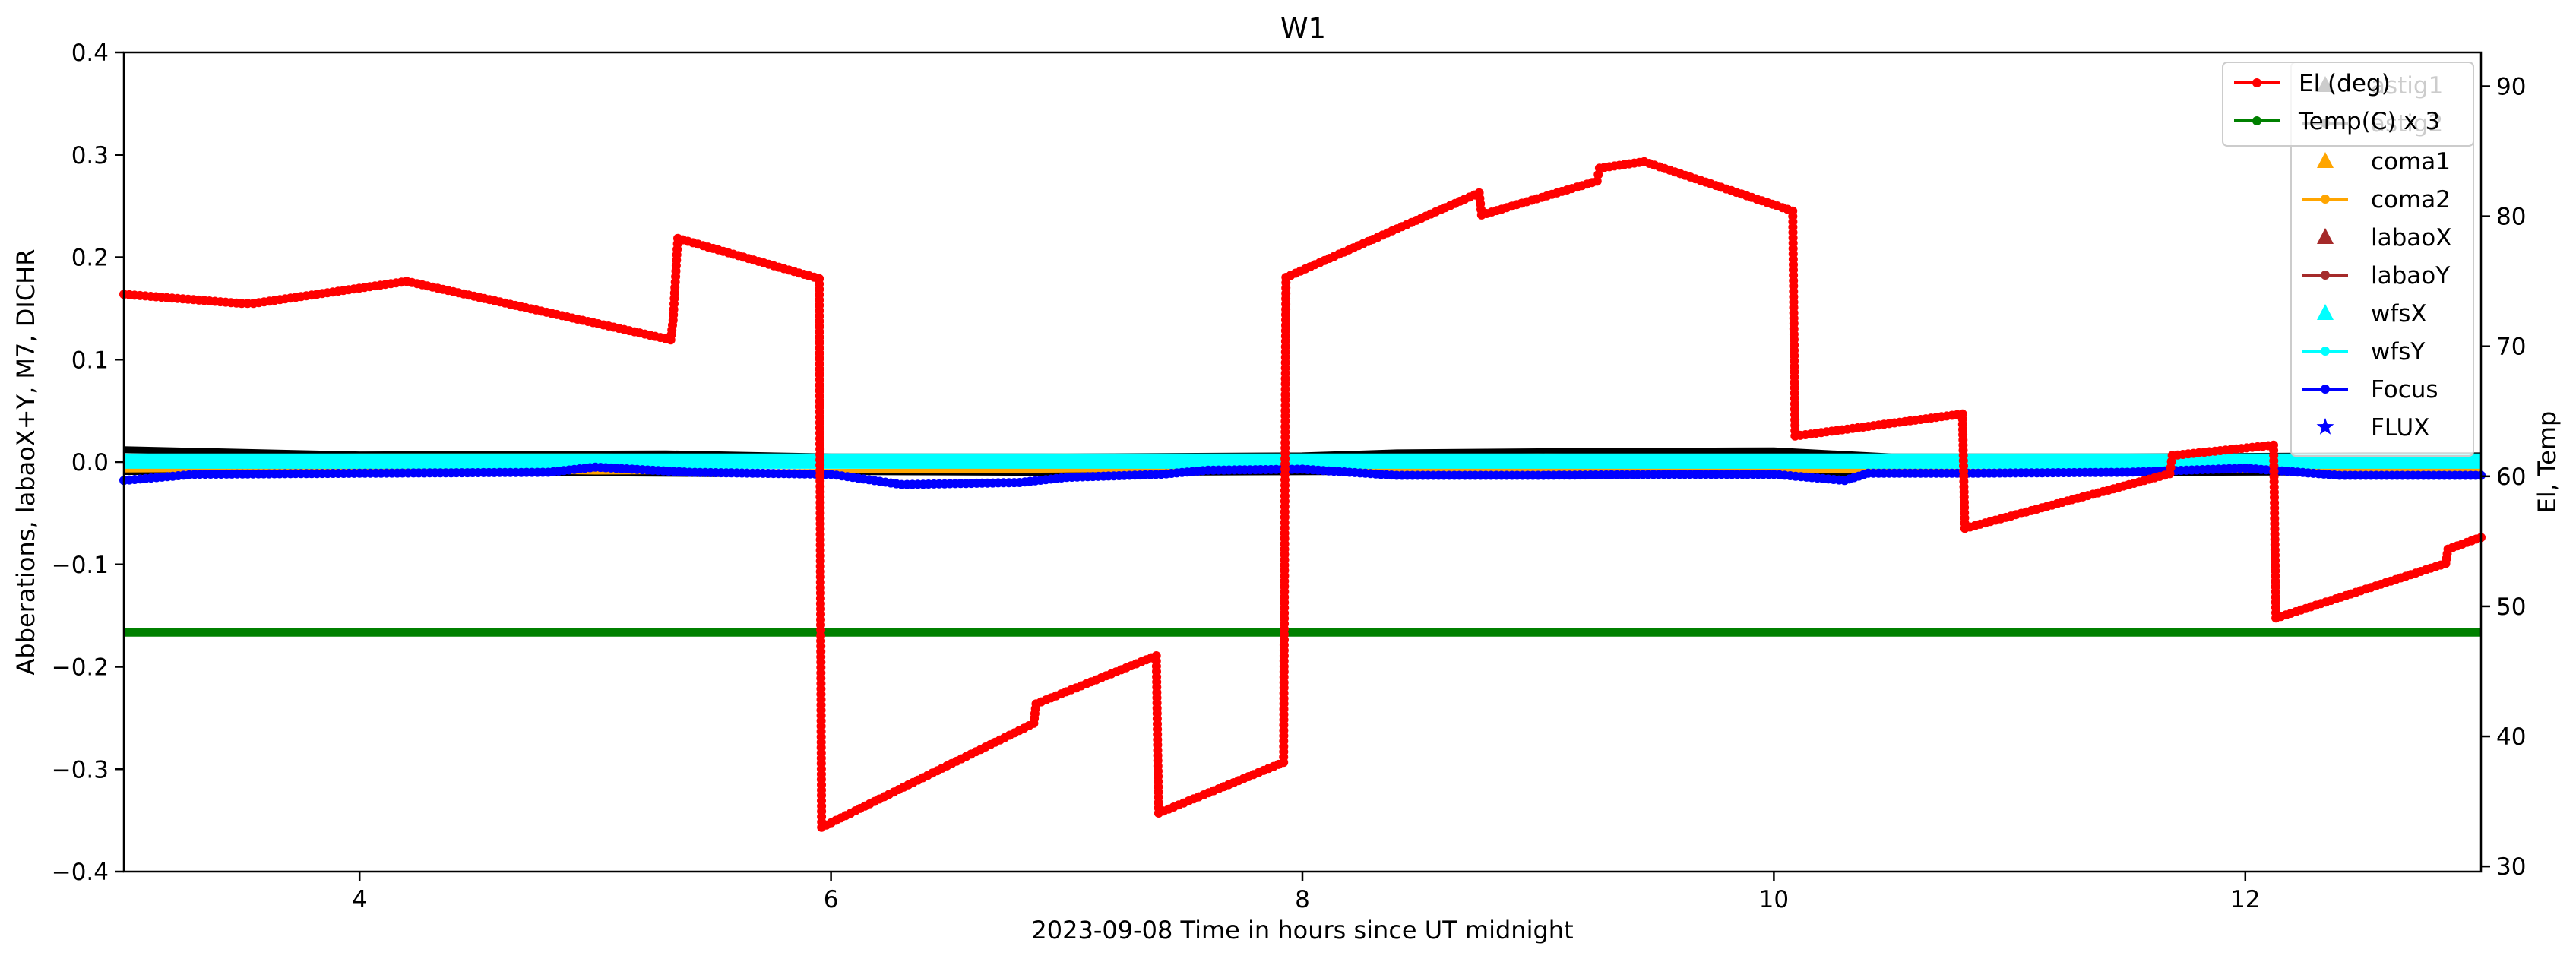  I want to click on legend-wfsx-marker, so click(2325, 312).